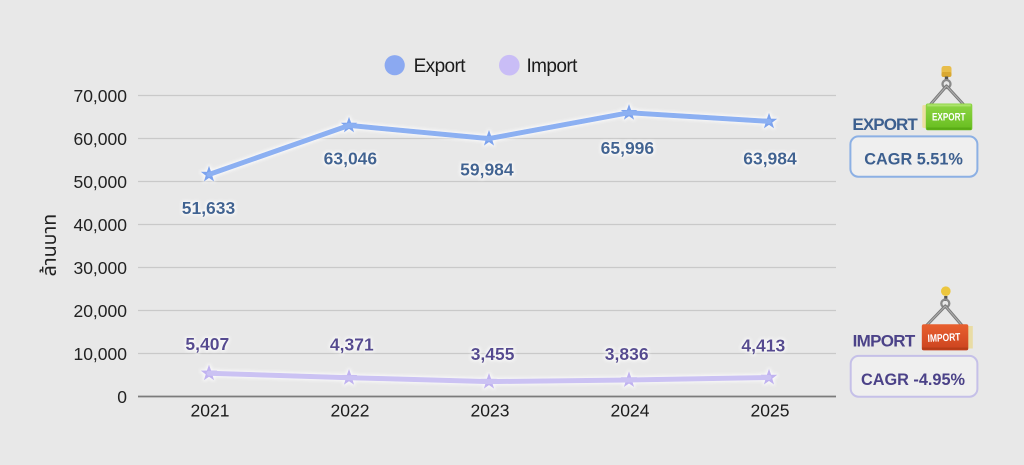 The height and width of the screenshot is (465, 1024). Describe the element at coordinates (630, 410) in the screenshot. I see `svg-text: 2024` at that location.